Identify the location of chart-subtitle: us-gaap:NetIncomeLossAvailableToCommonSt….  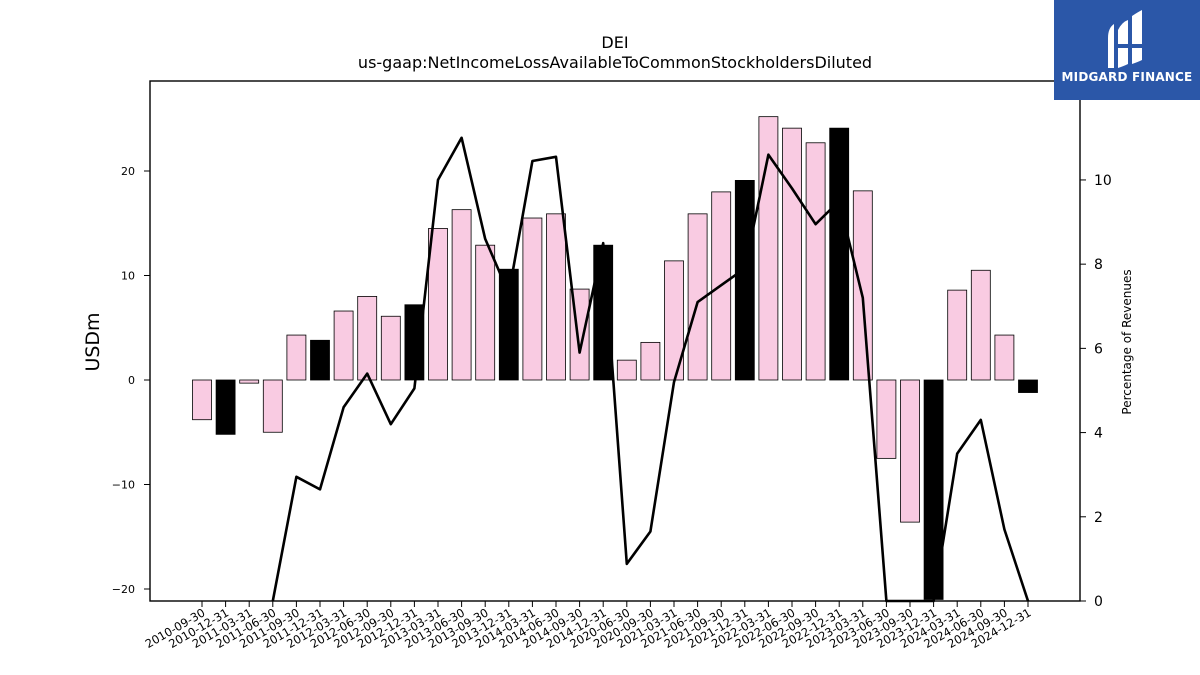
(615, 62).